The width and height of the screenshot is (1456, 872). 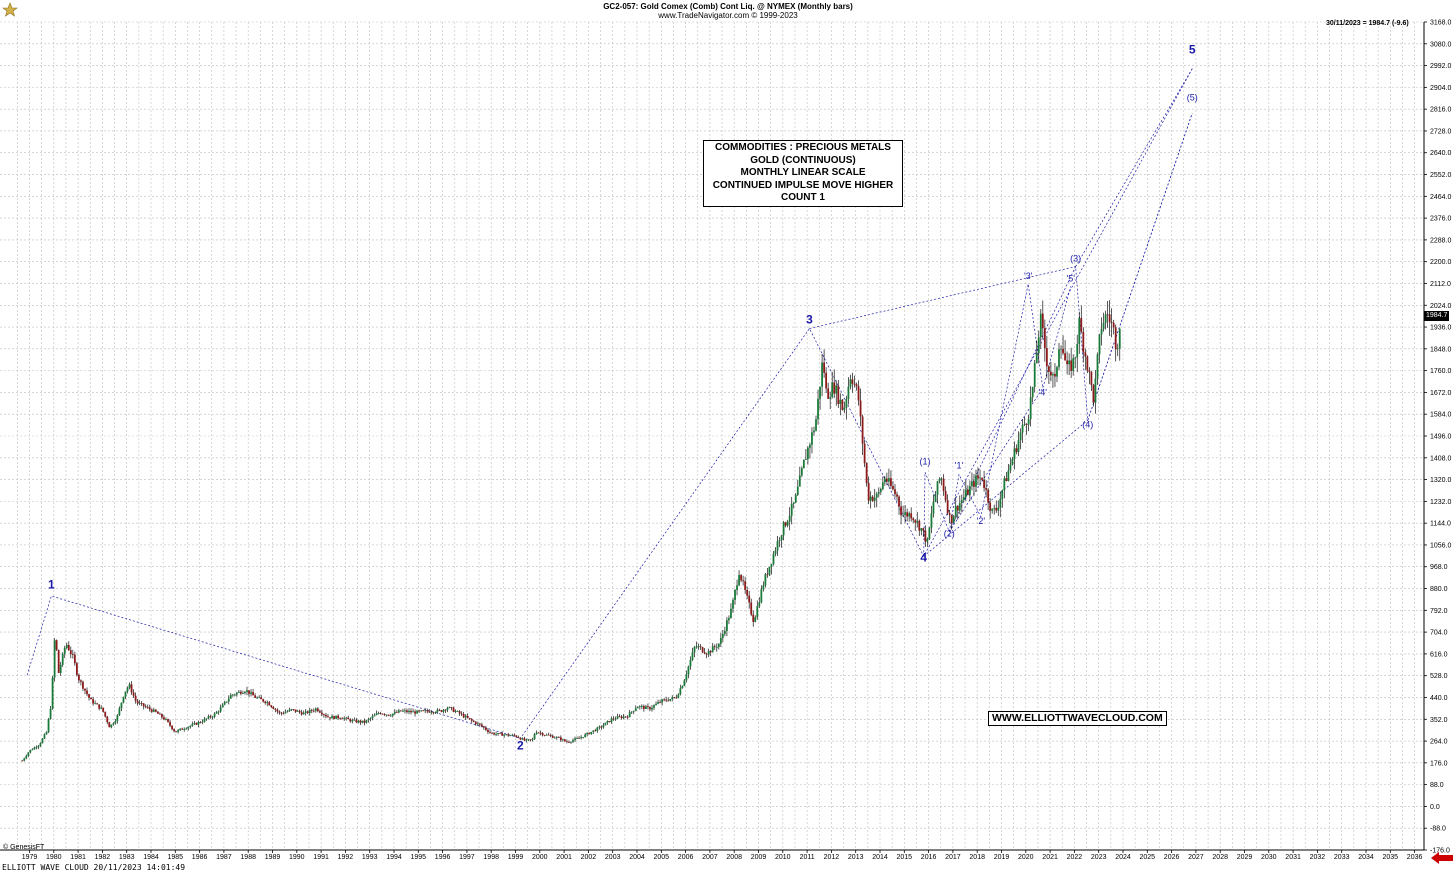 I want to click on x-tick-label: 2017, so click(x=953, y=857).